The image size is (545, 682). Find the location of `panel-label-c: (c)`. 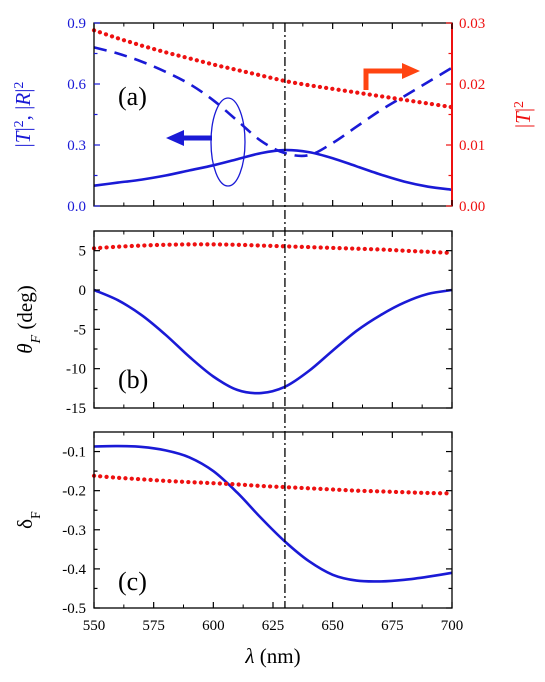

panel-label-c: (c) is located at coordinates (132, 581).